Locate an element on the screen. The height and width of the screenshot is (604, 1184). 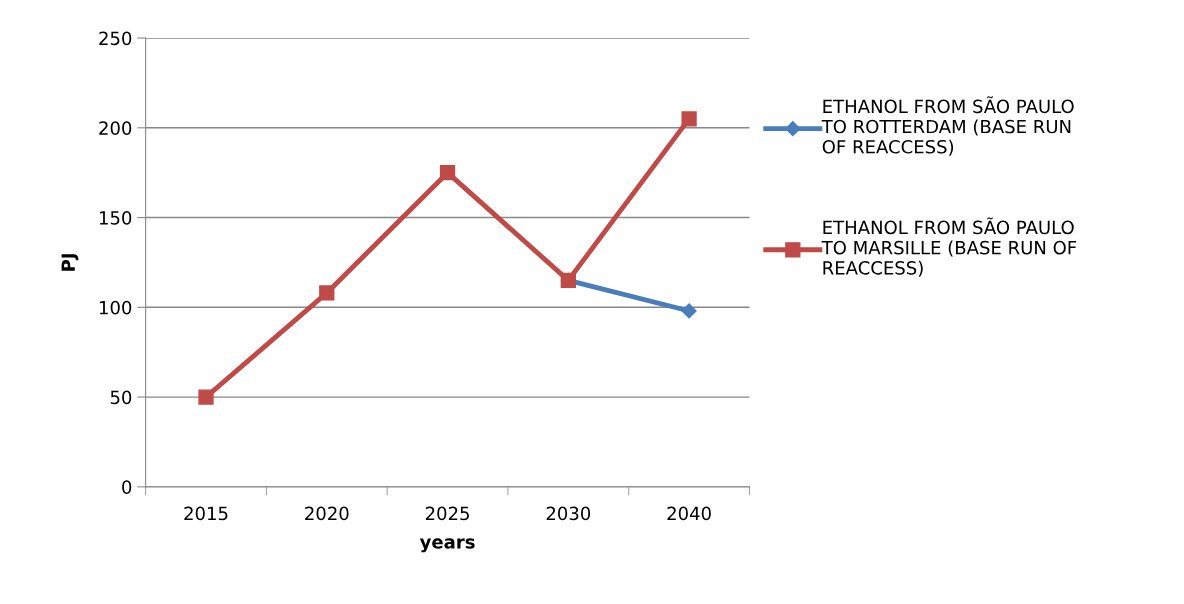
x-axis-title: years is located at coordinates (447, 545).